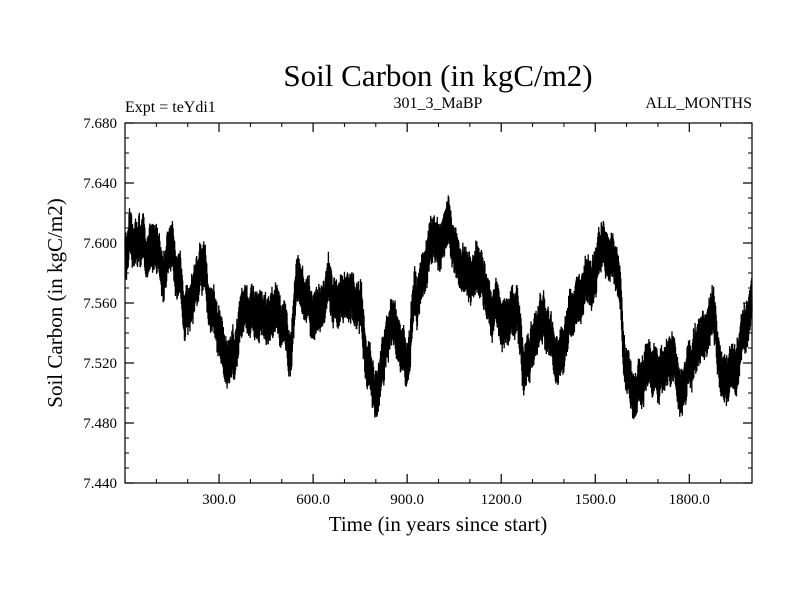  Describe the element at coordinates (100, 424) in the screenshot. I see `y-tick-label: 7.480` at that location.